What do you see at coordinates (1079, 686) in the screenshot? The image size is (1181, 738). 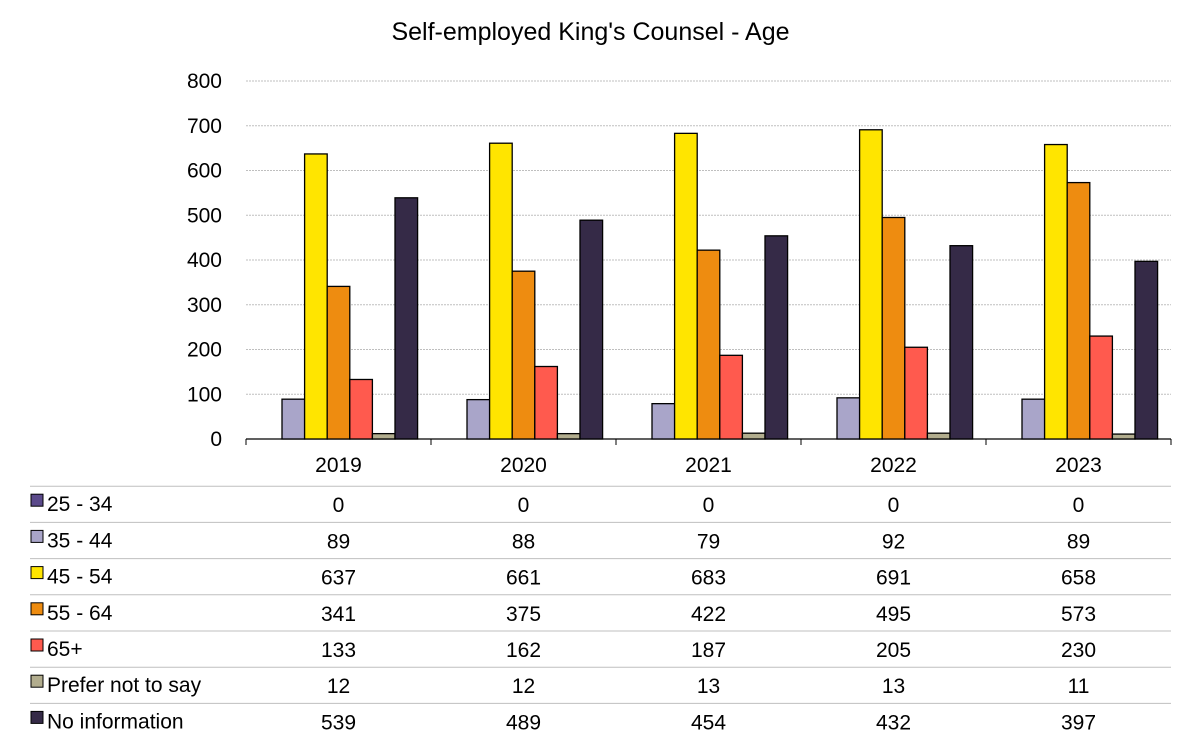 I see `table-cell: 11` at bounding box center [1079, 686].